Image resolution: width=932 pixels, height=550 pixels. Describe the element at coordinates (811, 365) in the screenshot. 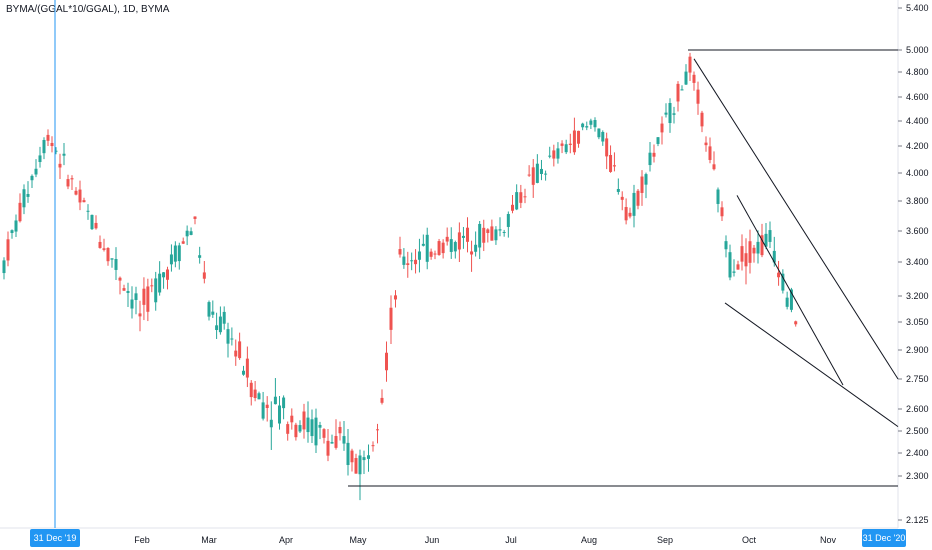

I see `trend-line` at that location.